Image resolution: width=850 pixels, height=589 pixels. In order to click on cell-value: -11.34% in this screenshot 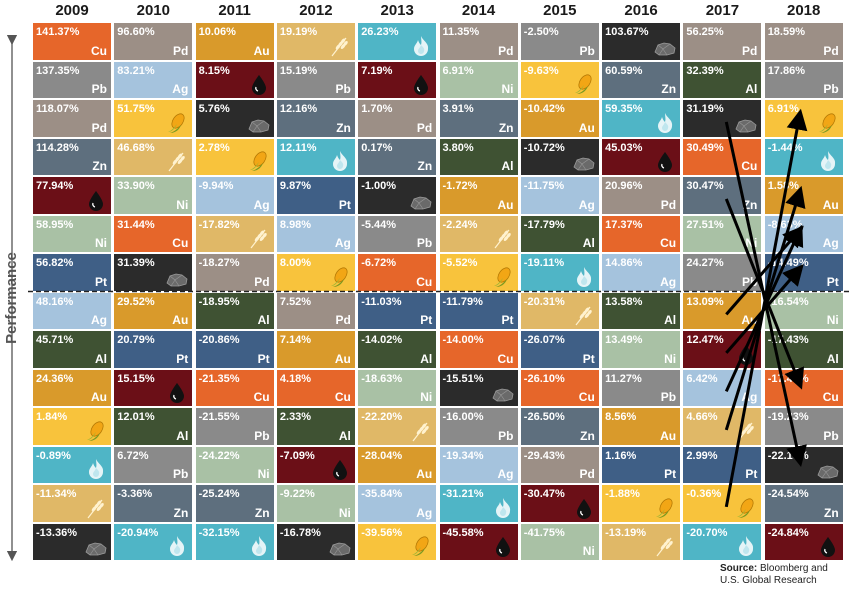, I will do `click(56, 494)`.